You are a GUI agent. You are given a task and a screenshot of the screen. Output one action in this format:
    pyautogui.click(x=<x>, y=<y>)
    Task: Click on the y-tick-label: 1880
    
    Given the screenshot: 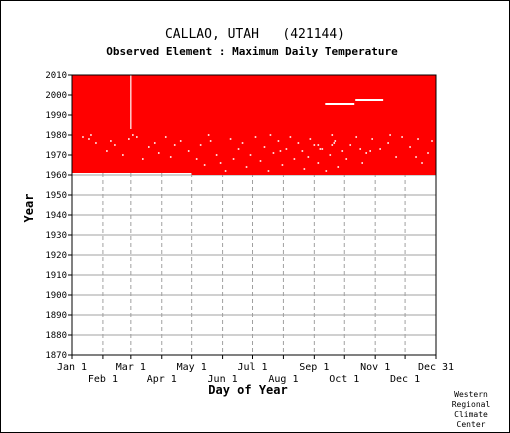 What is the action you would take?
    pyautogui.click(x=56, y=336)
    